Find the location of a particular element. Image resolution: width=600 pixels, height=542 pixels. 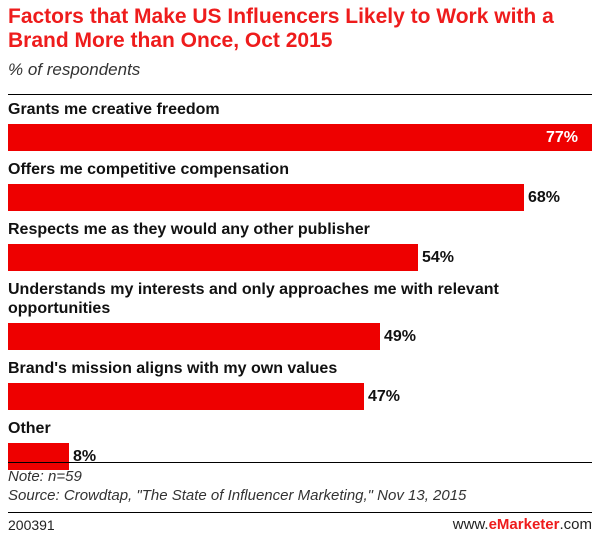

chart-subtitle: % of respondents is located at coordinates (74, 69).